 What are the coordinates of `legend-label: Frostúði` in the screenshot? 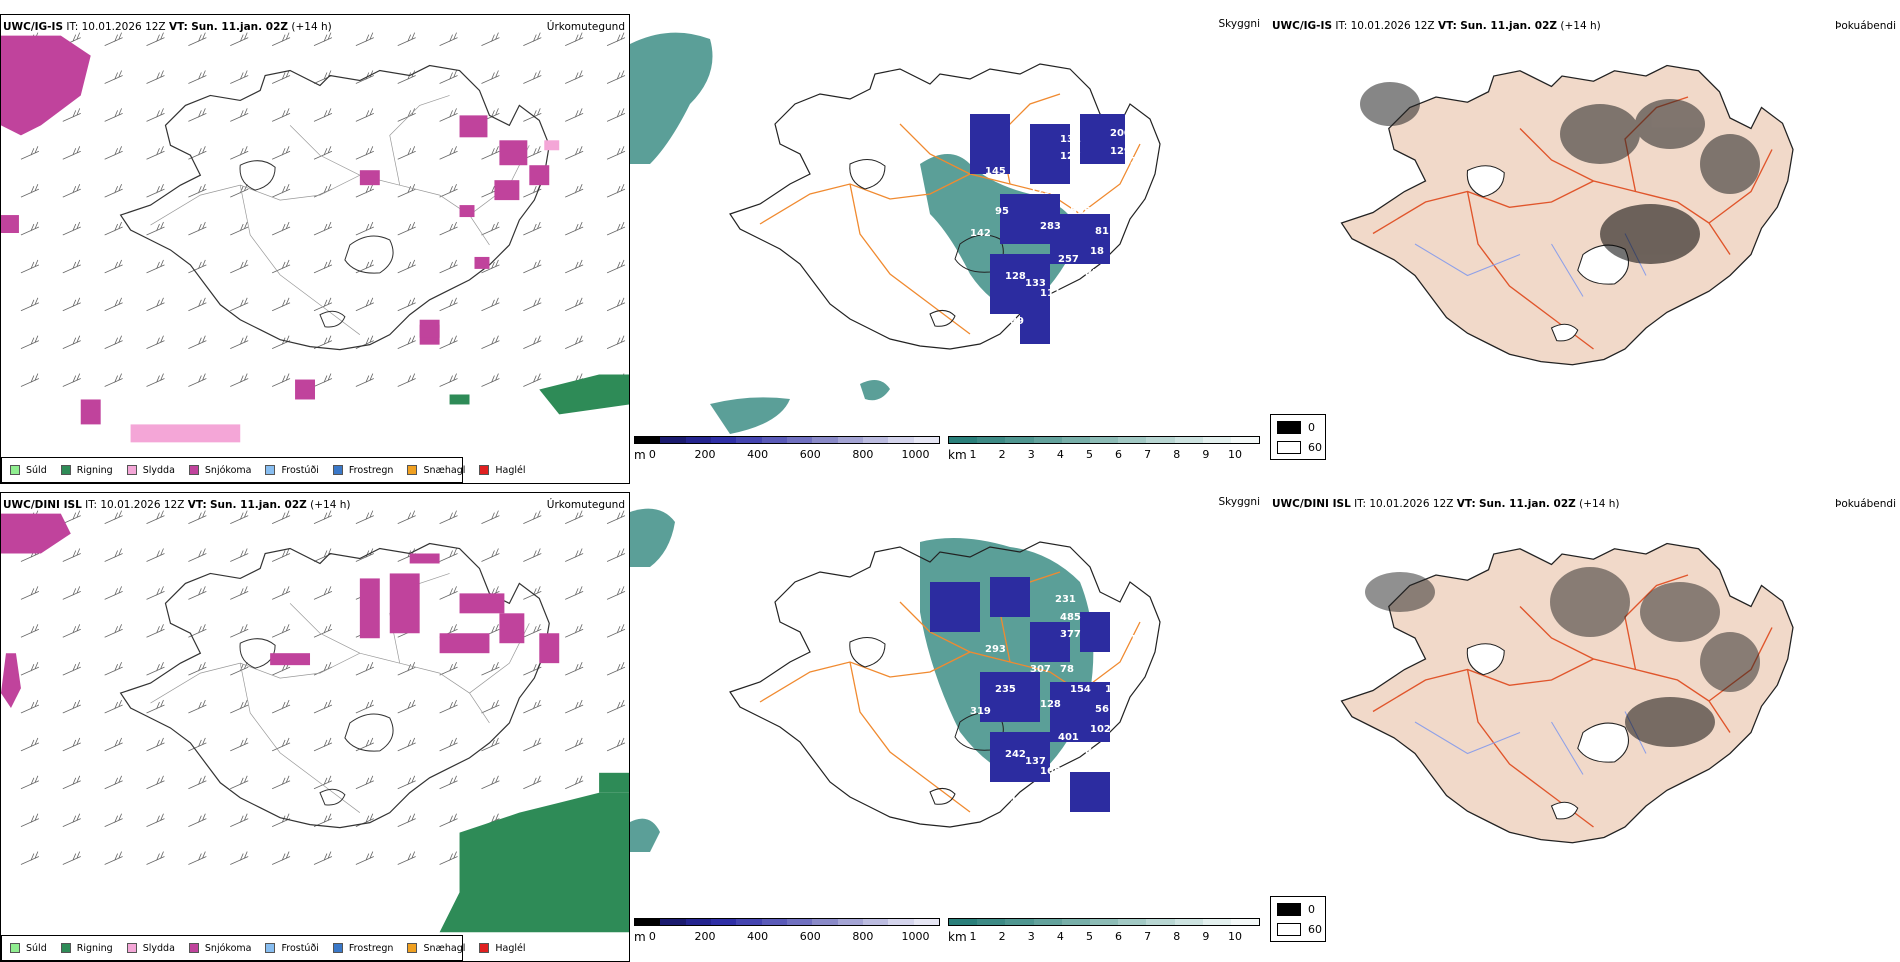 It's located at (300, 948).